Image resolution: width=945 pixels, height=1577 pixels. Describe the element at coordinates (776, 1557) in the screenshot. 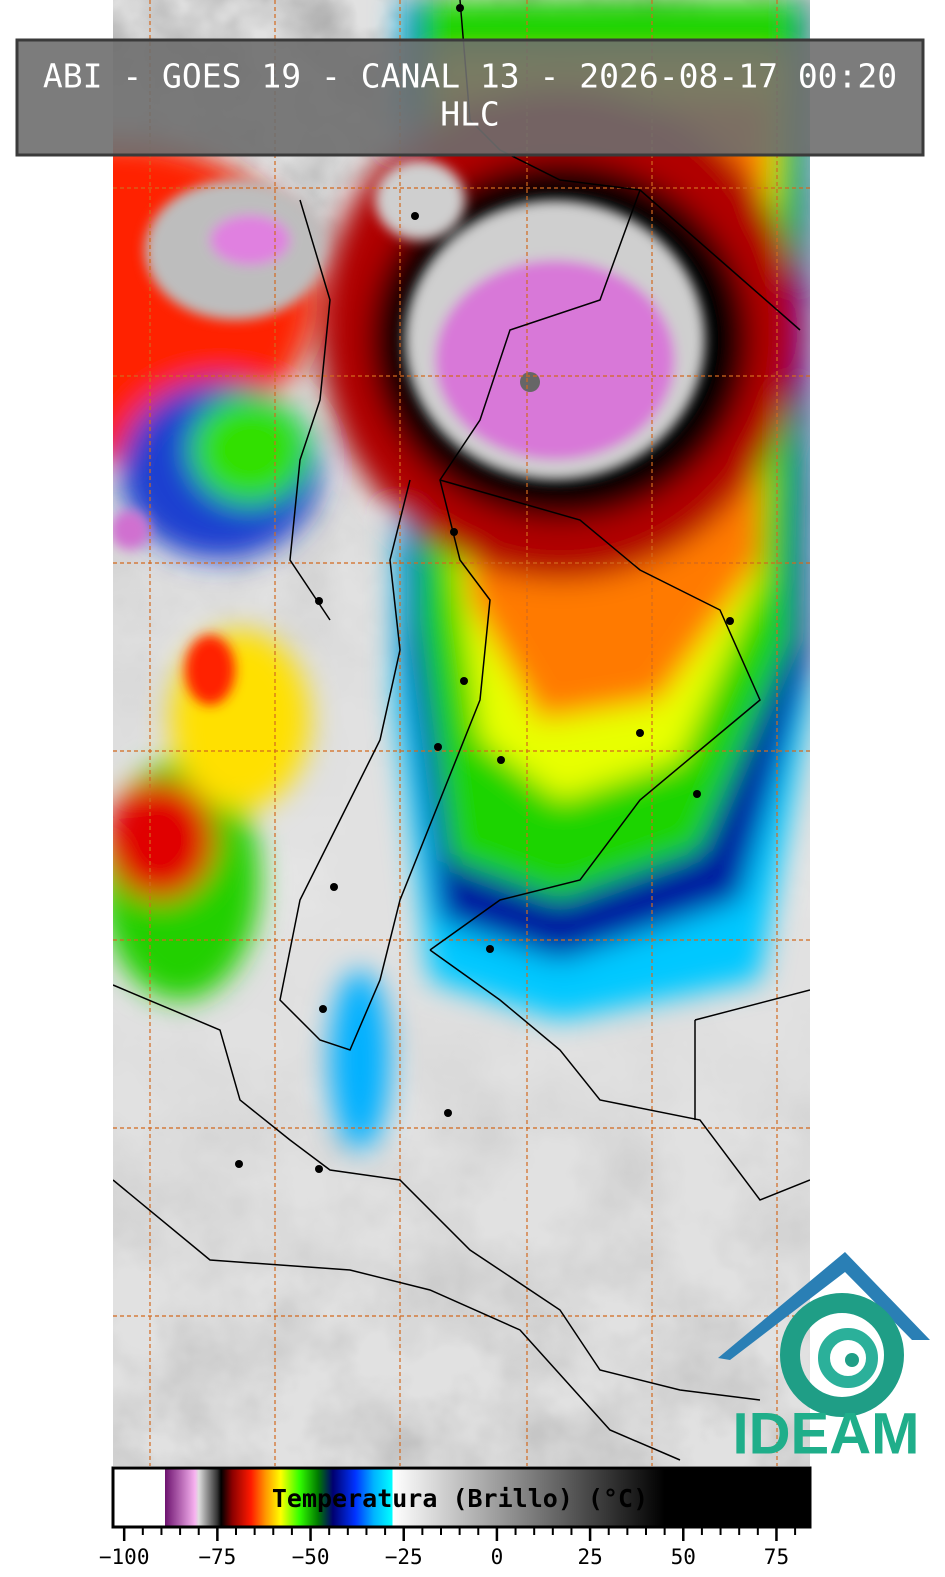

I see `tick-label: 75` at that location.